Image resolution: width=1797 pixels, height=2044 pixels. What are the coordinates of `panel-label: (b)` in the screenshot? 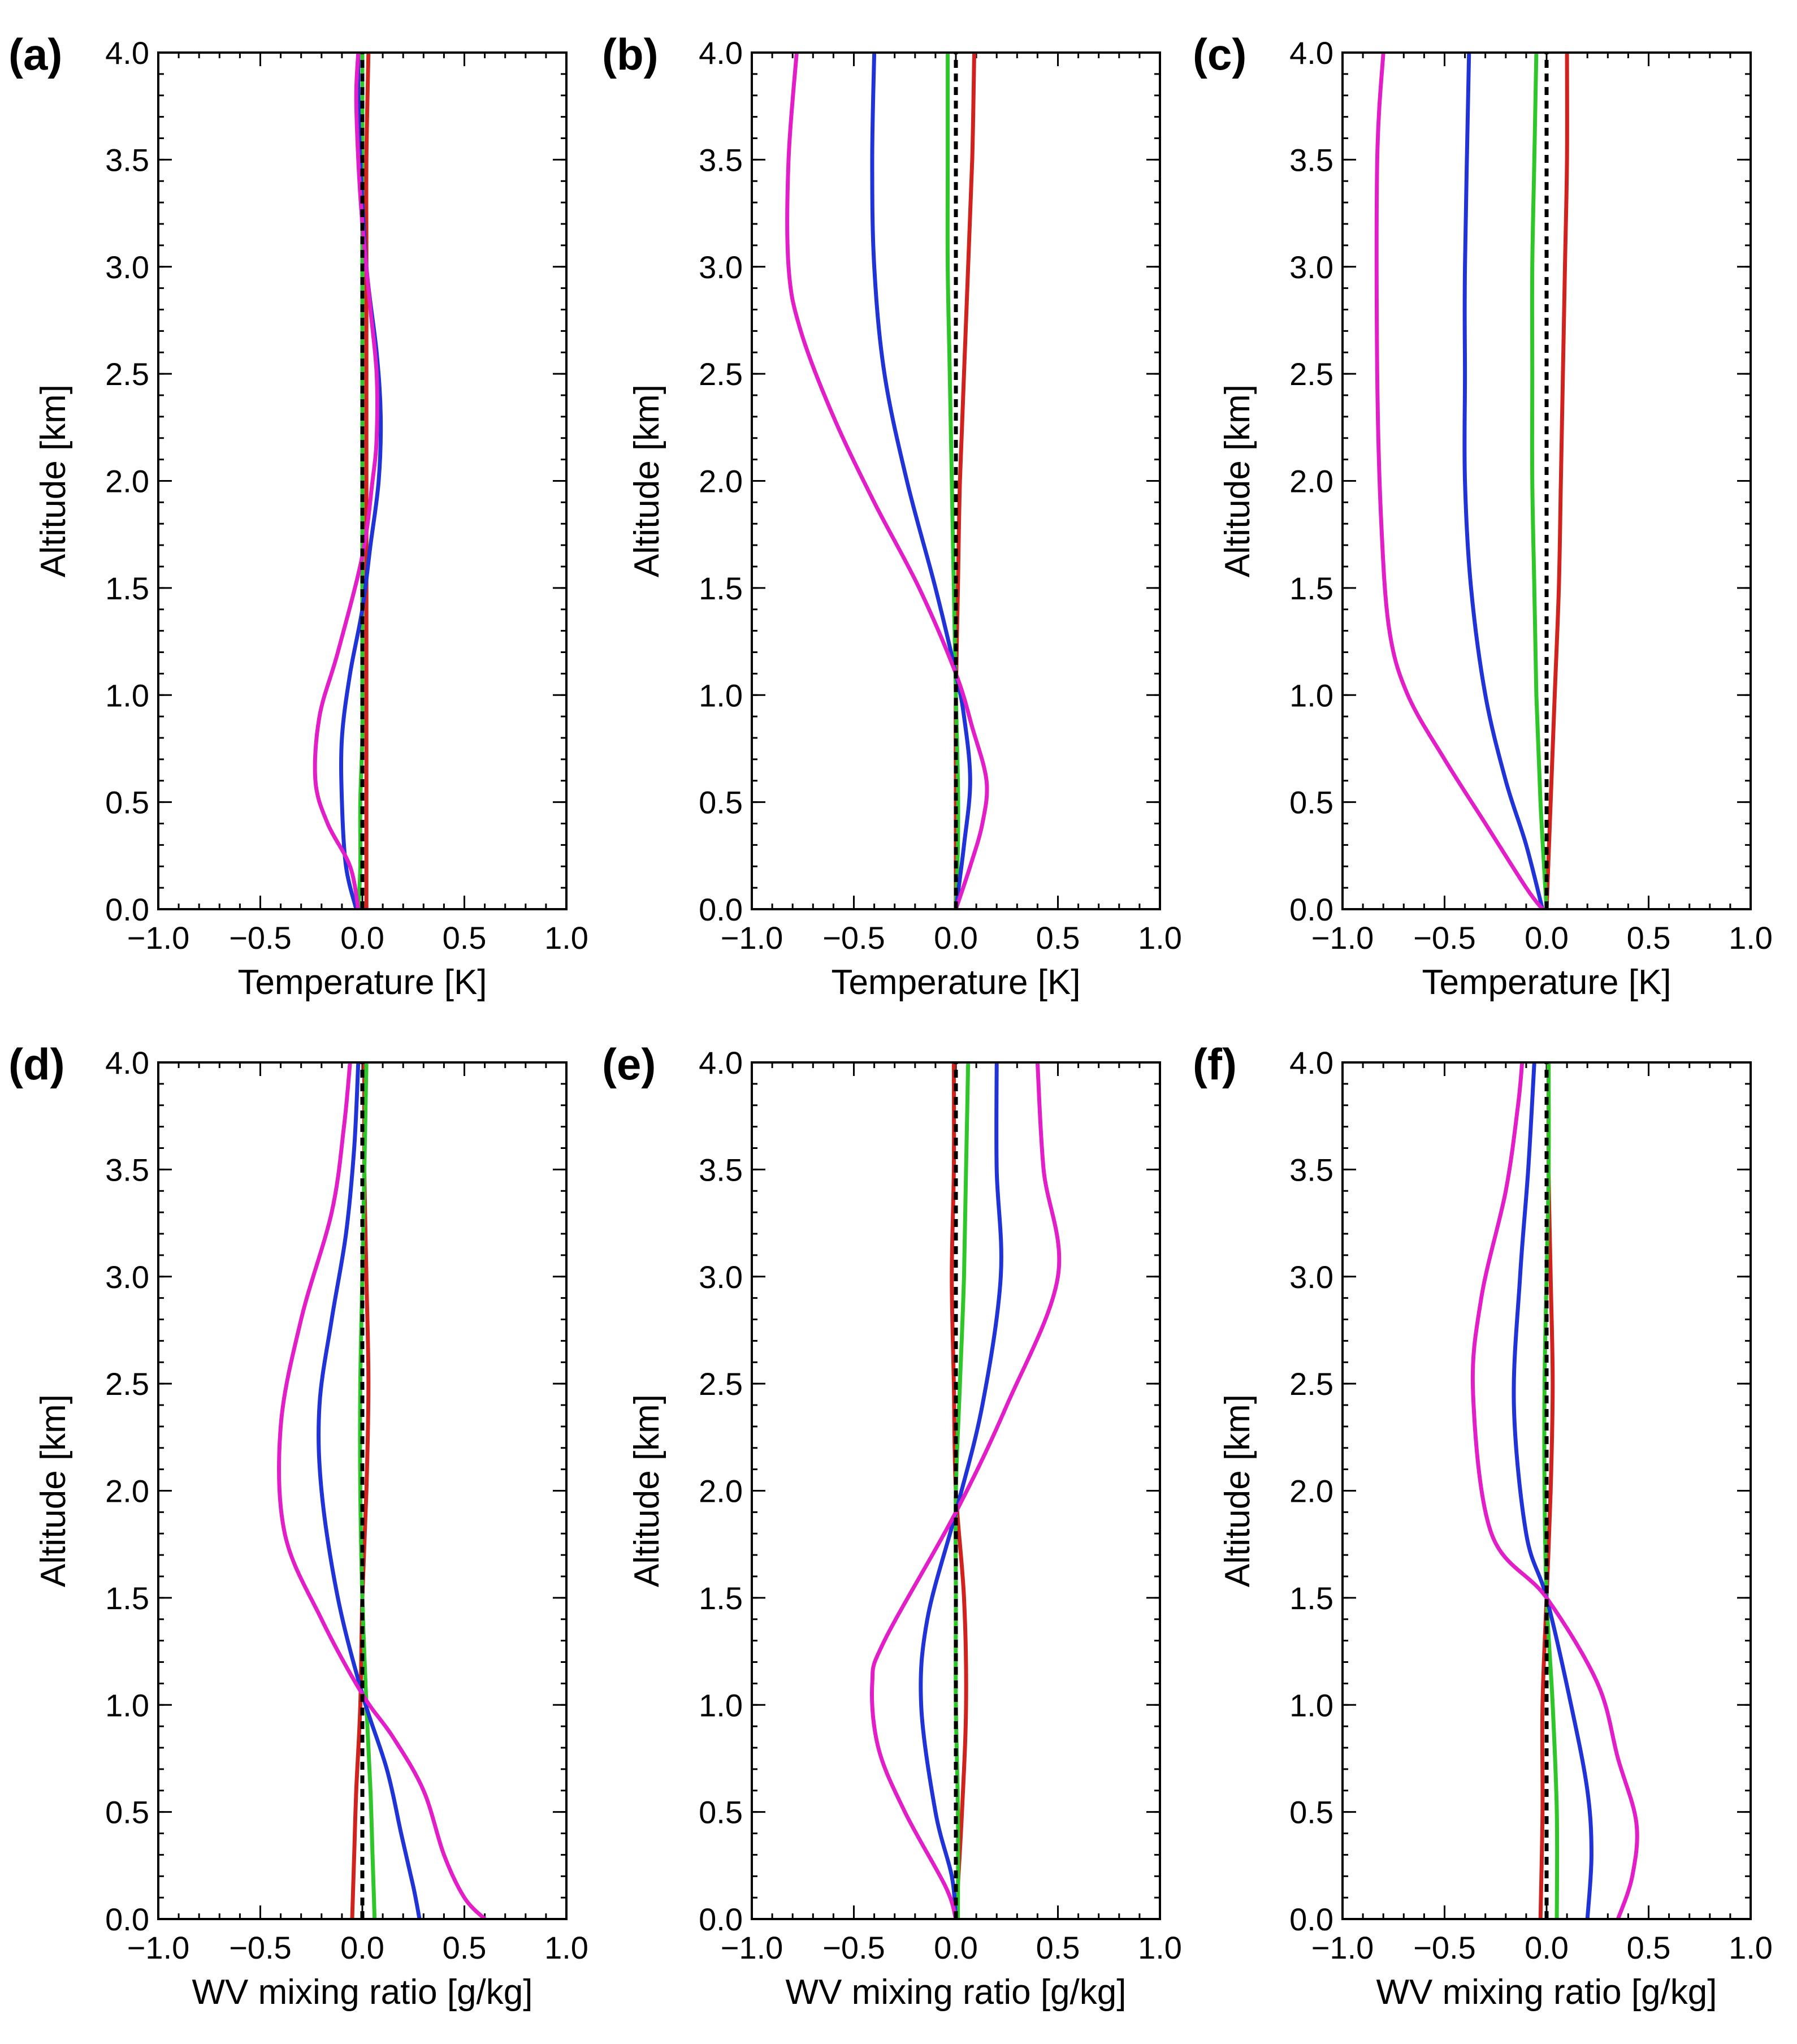 It's located at (630, 54).